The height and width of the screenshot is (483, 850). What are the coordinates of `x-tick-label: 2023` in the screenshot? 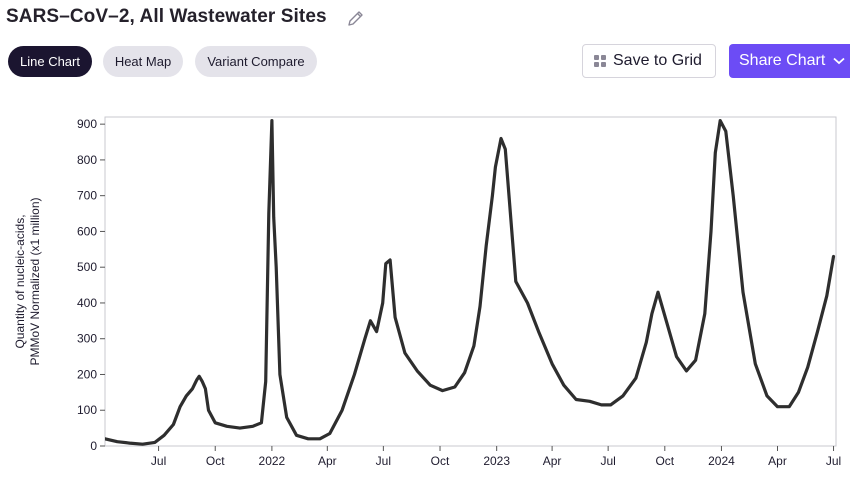 It's located at (496, 461).